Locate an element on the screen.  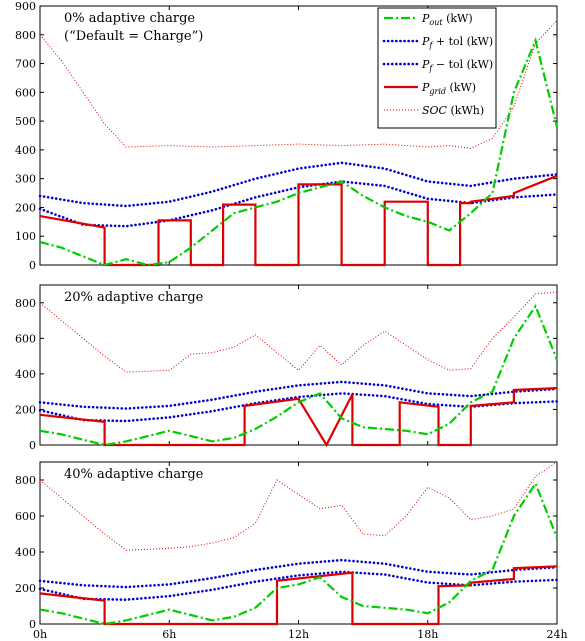
x-tick-label: 6h is located at coordinates (169, 634).